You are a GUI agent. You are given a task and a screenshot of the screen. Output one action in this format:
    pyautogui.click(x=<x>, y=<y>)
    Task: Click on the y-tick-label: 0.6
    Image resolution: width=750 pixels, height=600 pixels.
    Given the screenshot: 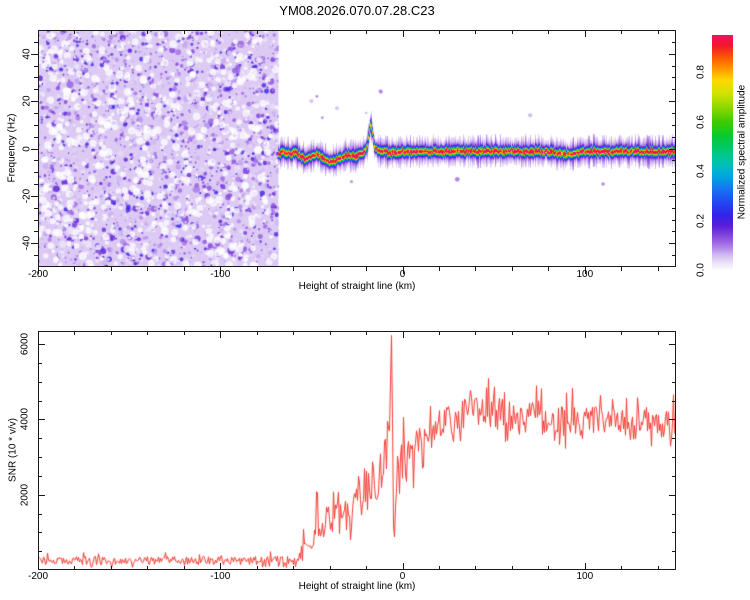 What is the action you would take?
    pyautogui.click(x=701, y=121)
    